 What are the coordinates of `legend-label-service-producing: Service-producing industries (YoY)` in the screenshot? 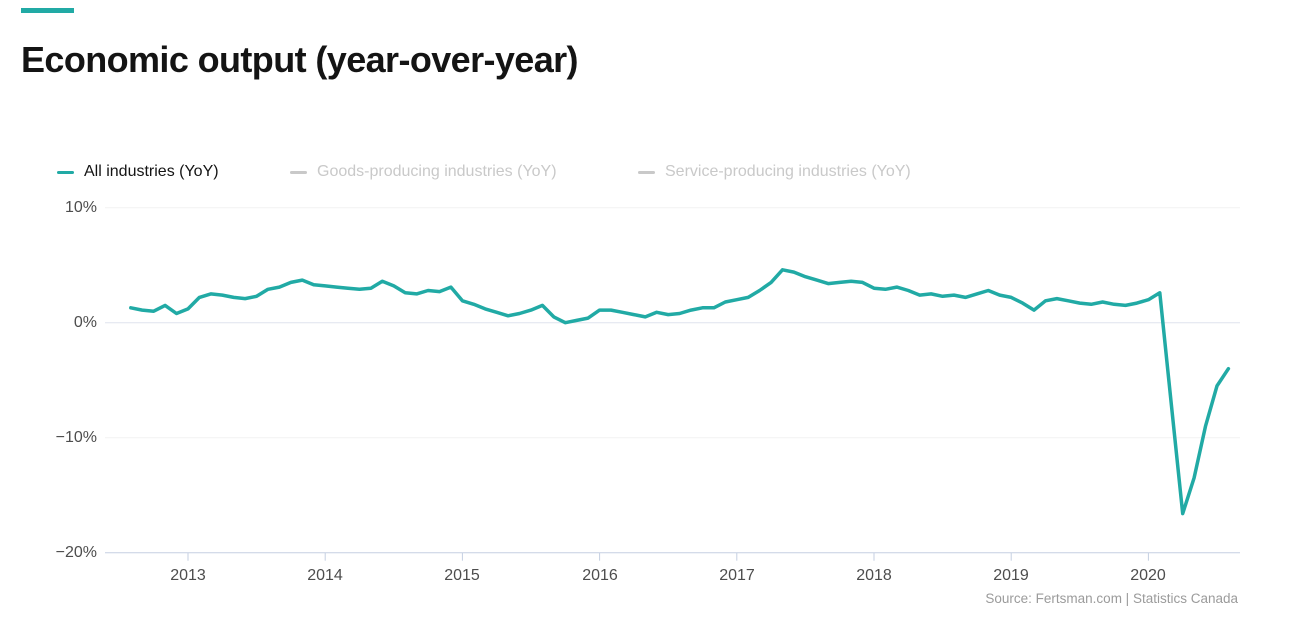 It's located at (788, 171).